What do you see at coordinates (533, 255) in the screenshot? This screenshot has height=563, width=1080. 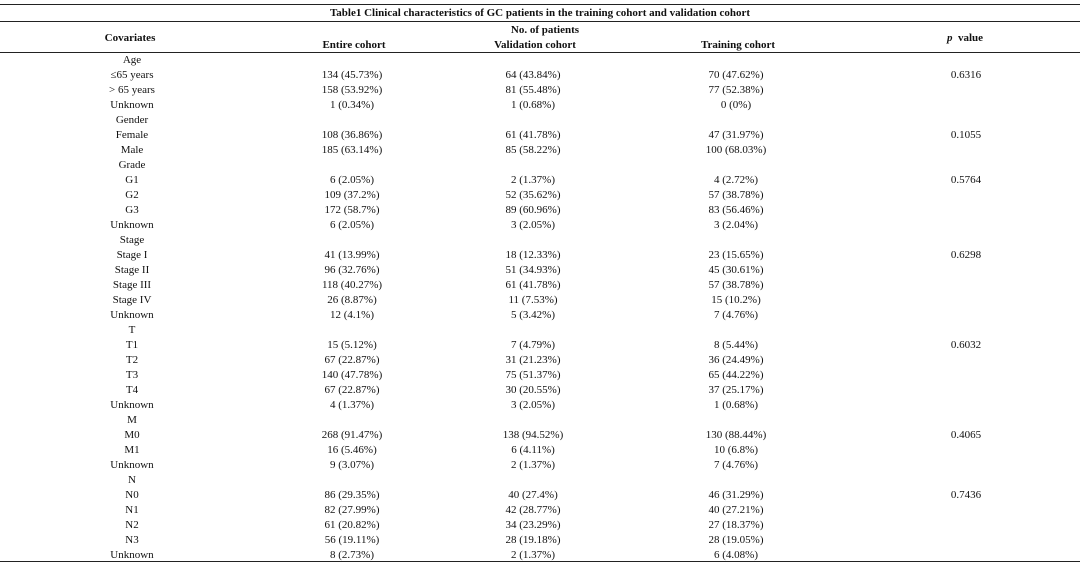 I see `validation-cohort: 18 (12.33%)` at bounding box center [533, 255].